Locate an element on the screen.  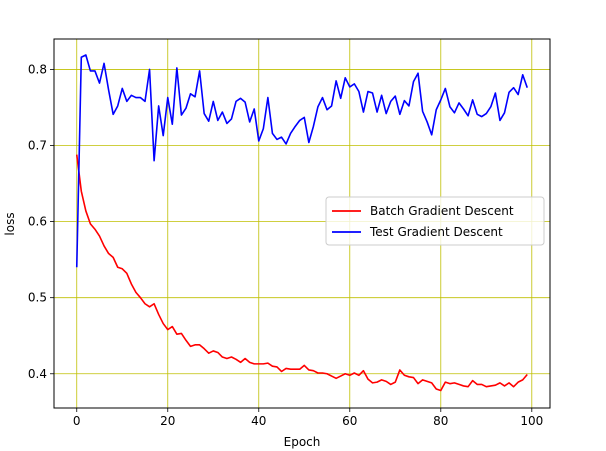
y-tick-label: 0.8 is located at coordinates (37, 69).